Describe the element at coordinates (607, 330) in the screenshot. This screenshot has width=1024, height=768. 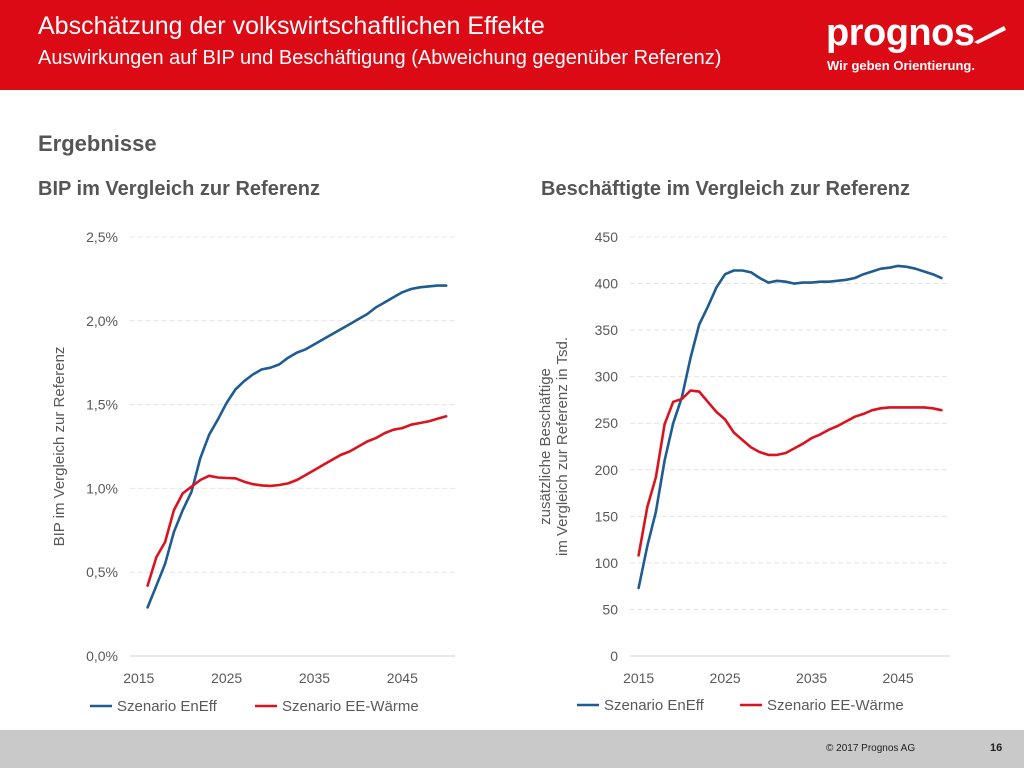
I see `y-tick-label: 350` at that location.